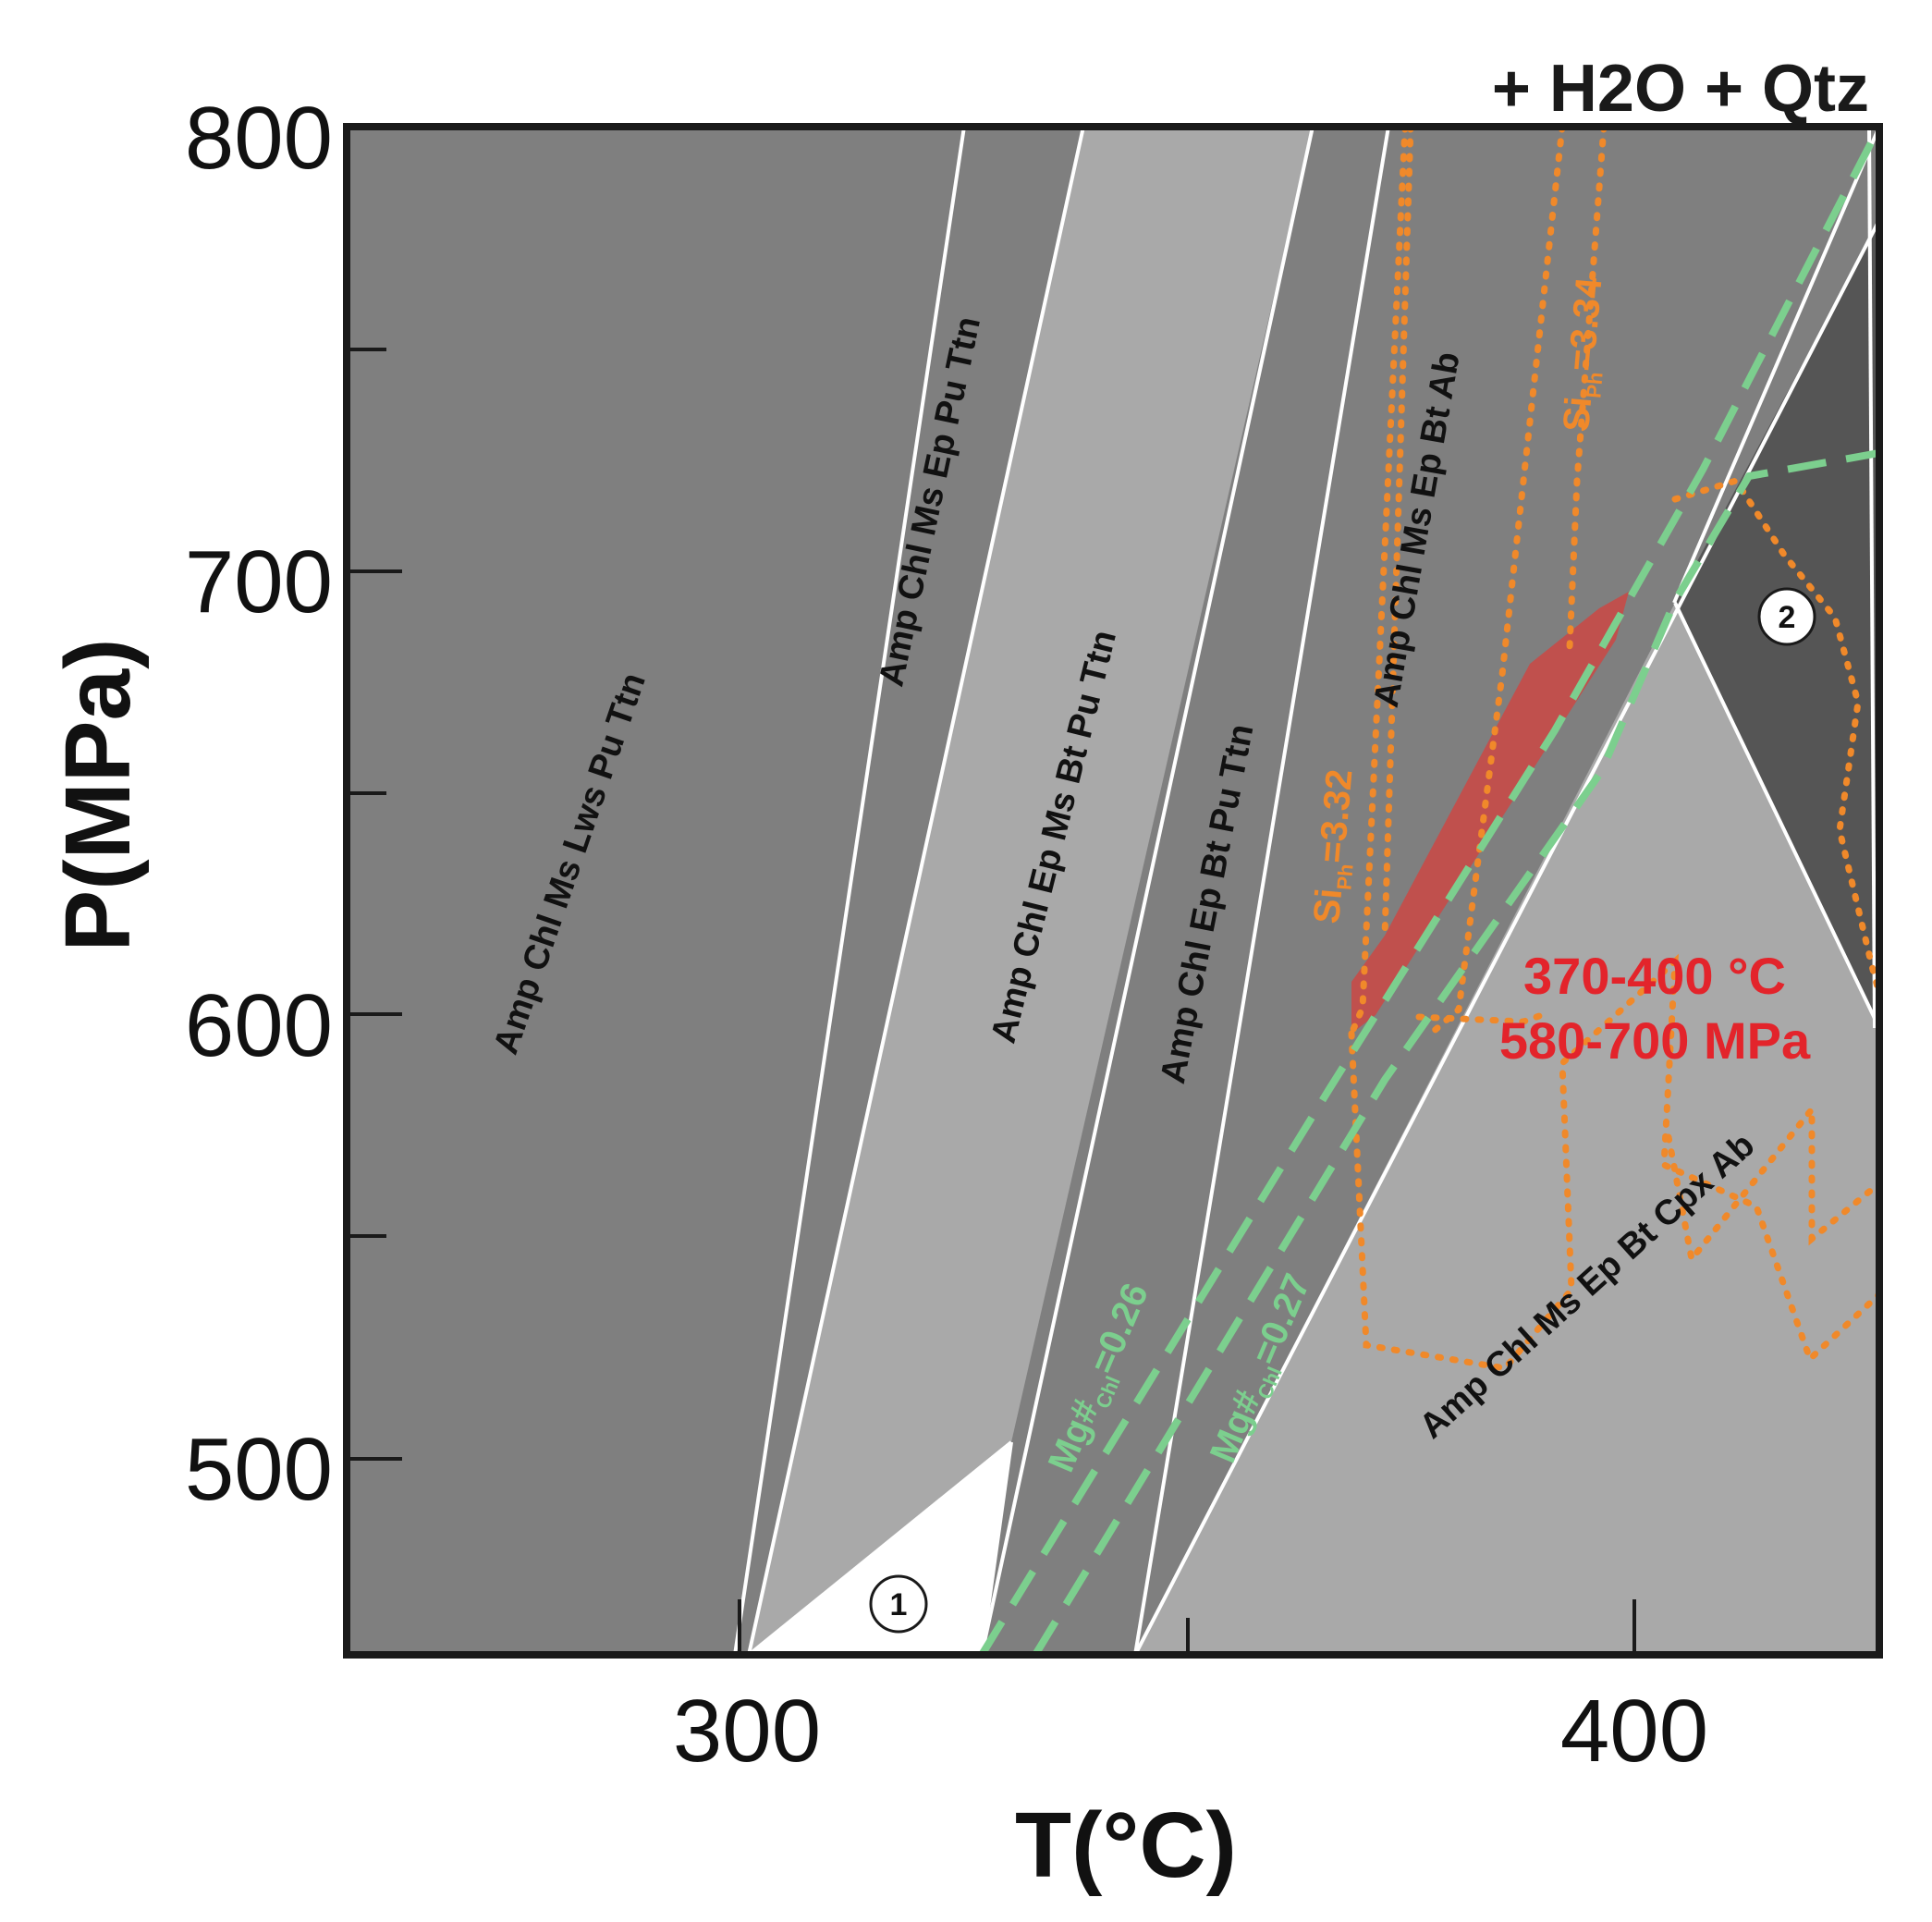 The image size is (1932, 1922). What do you see at coordinates (1585, 355) in the screenshot?
I see `si-ph-334-label: SiPh=3.34` at bounding box center [1585, 355].